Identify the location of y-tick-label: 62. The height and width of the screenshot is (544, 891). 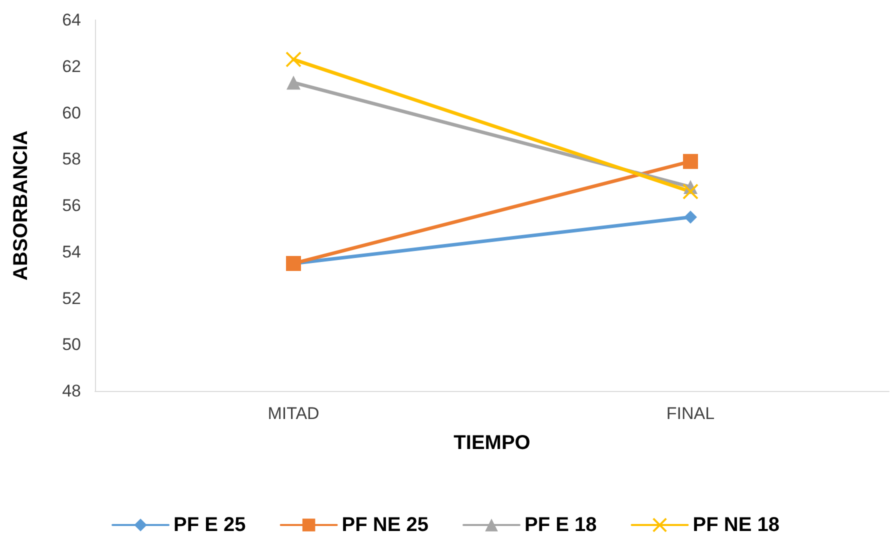
(71, 66).